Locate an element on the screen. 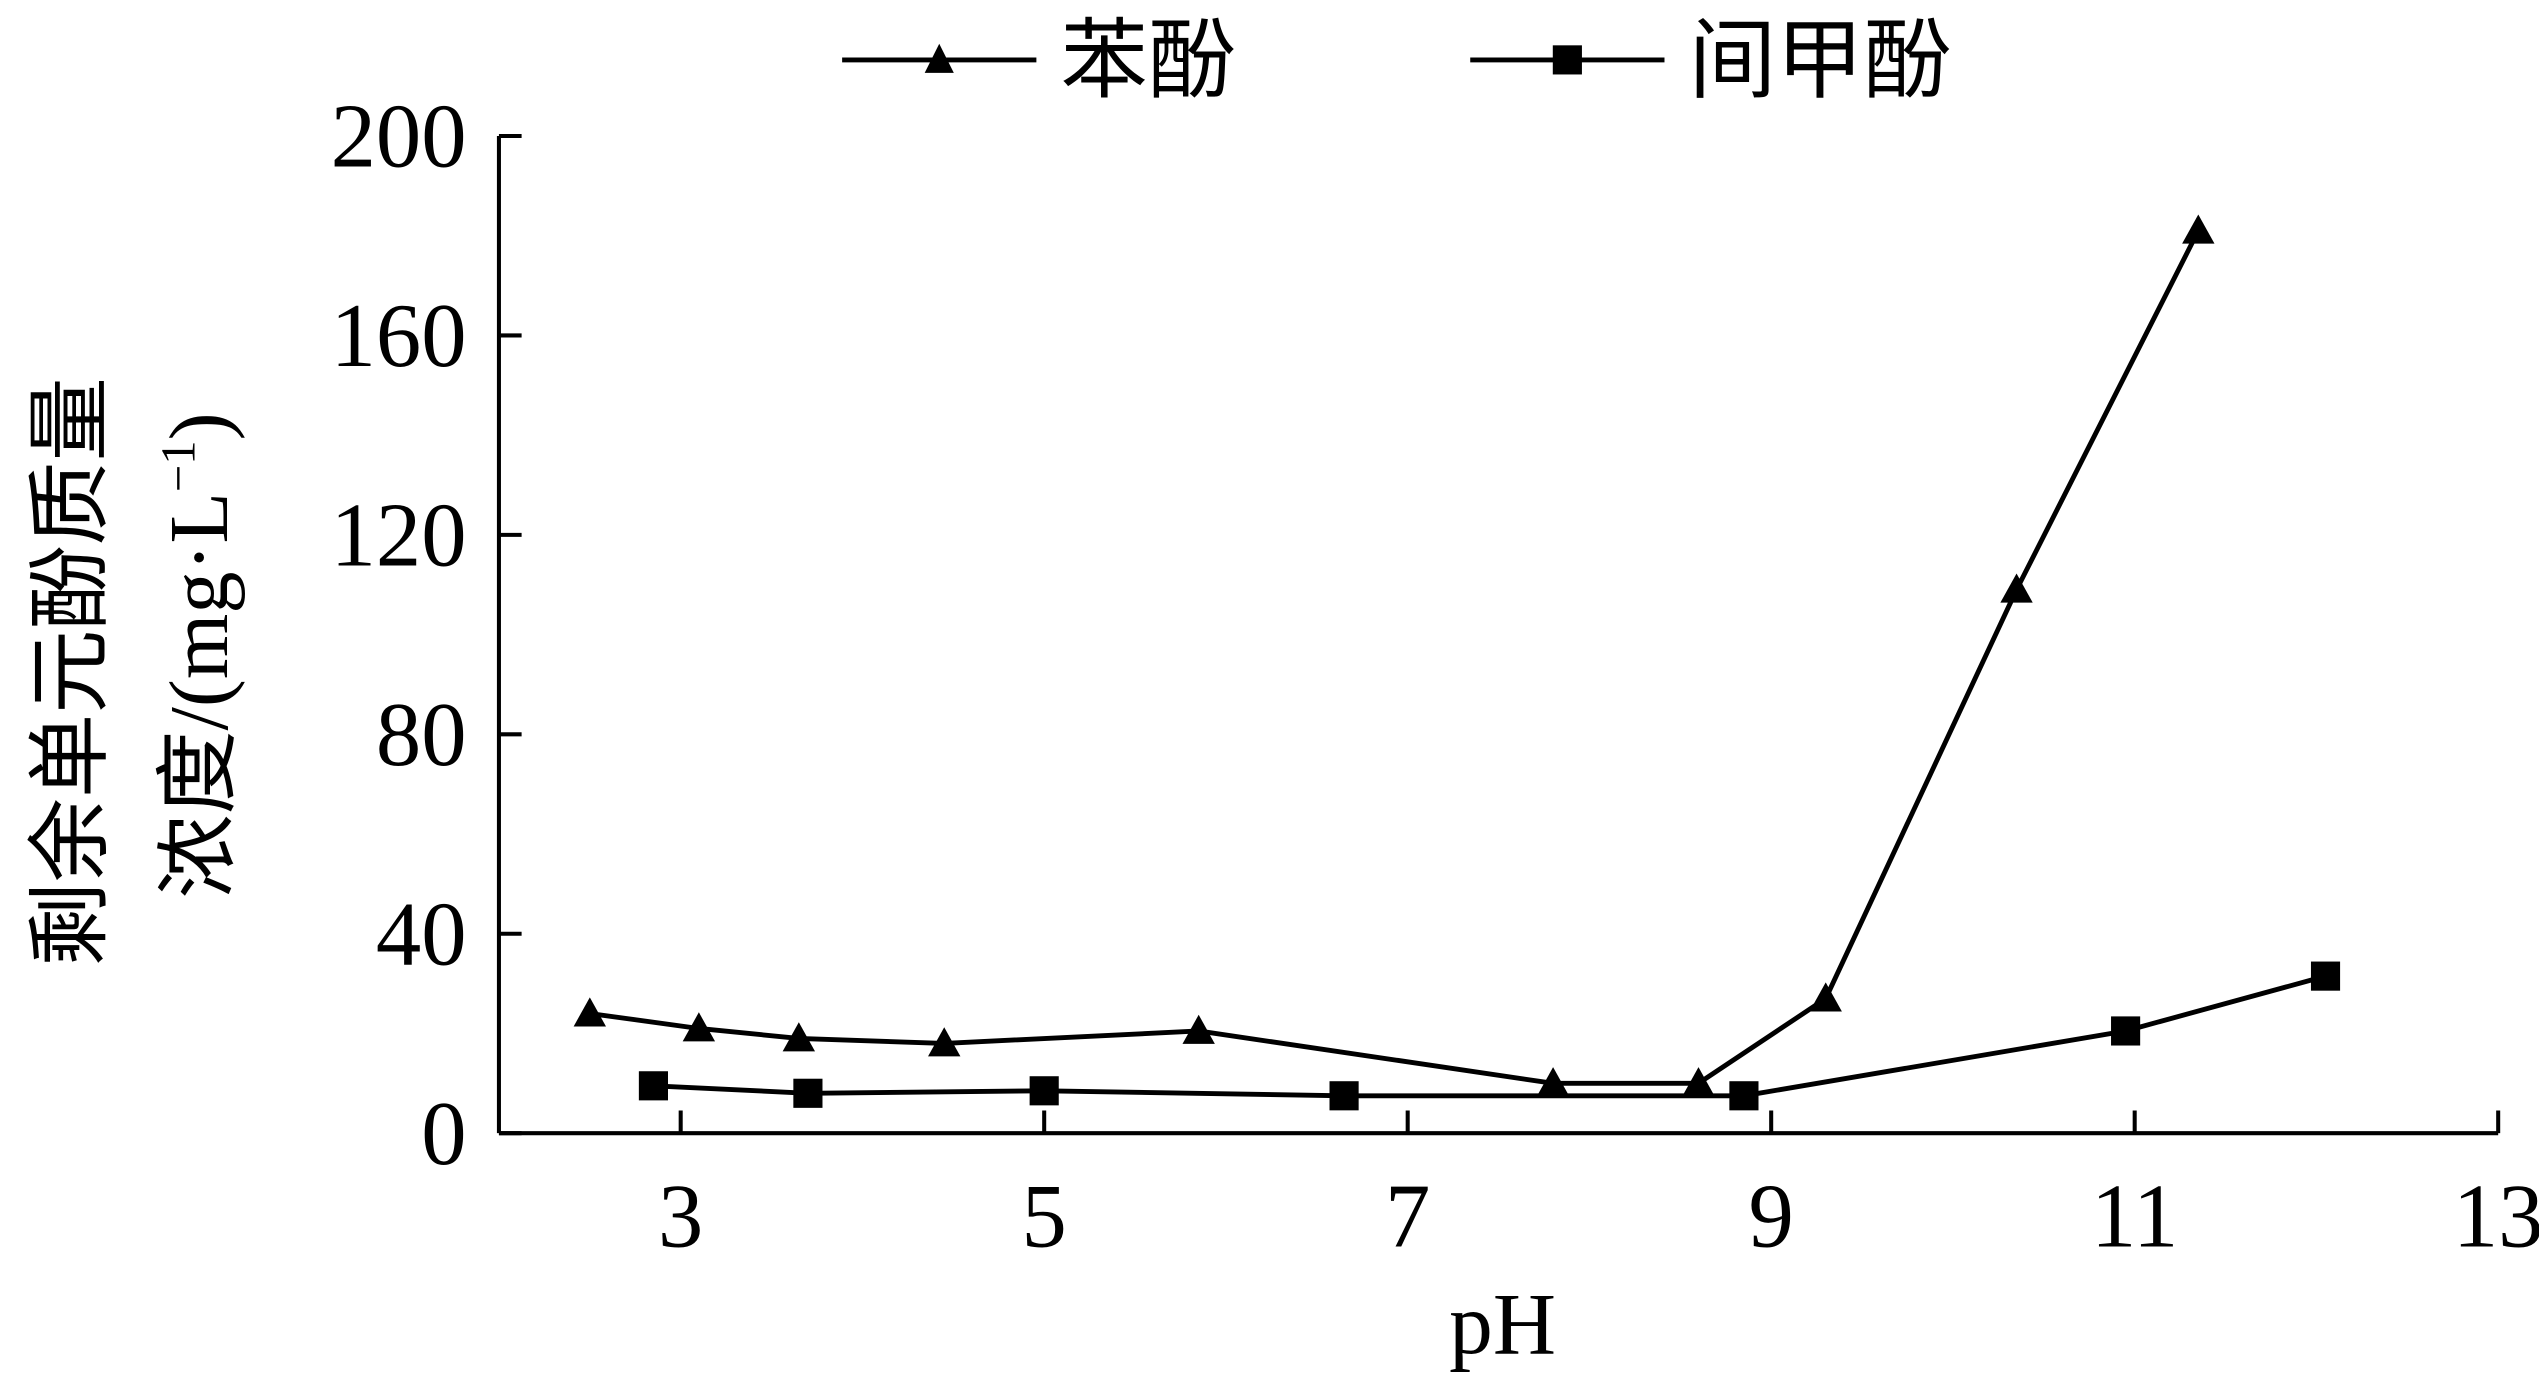  legend-item-m-cresol: 间甲酚 is located at coordinates (1710, 61).